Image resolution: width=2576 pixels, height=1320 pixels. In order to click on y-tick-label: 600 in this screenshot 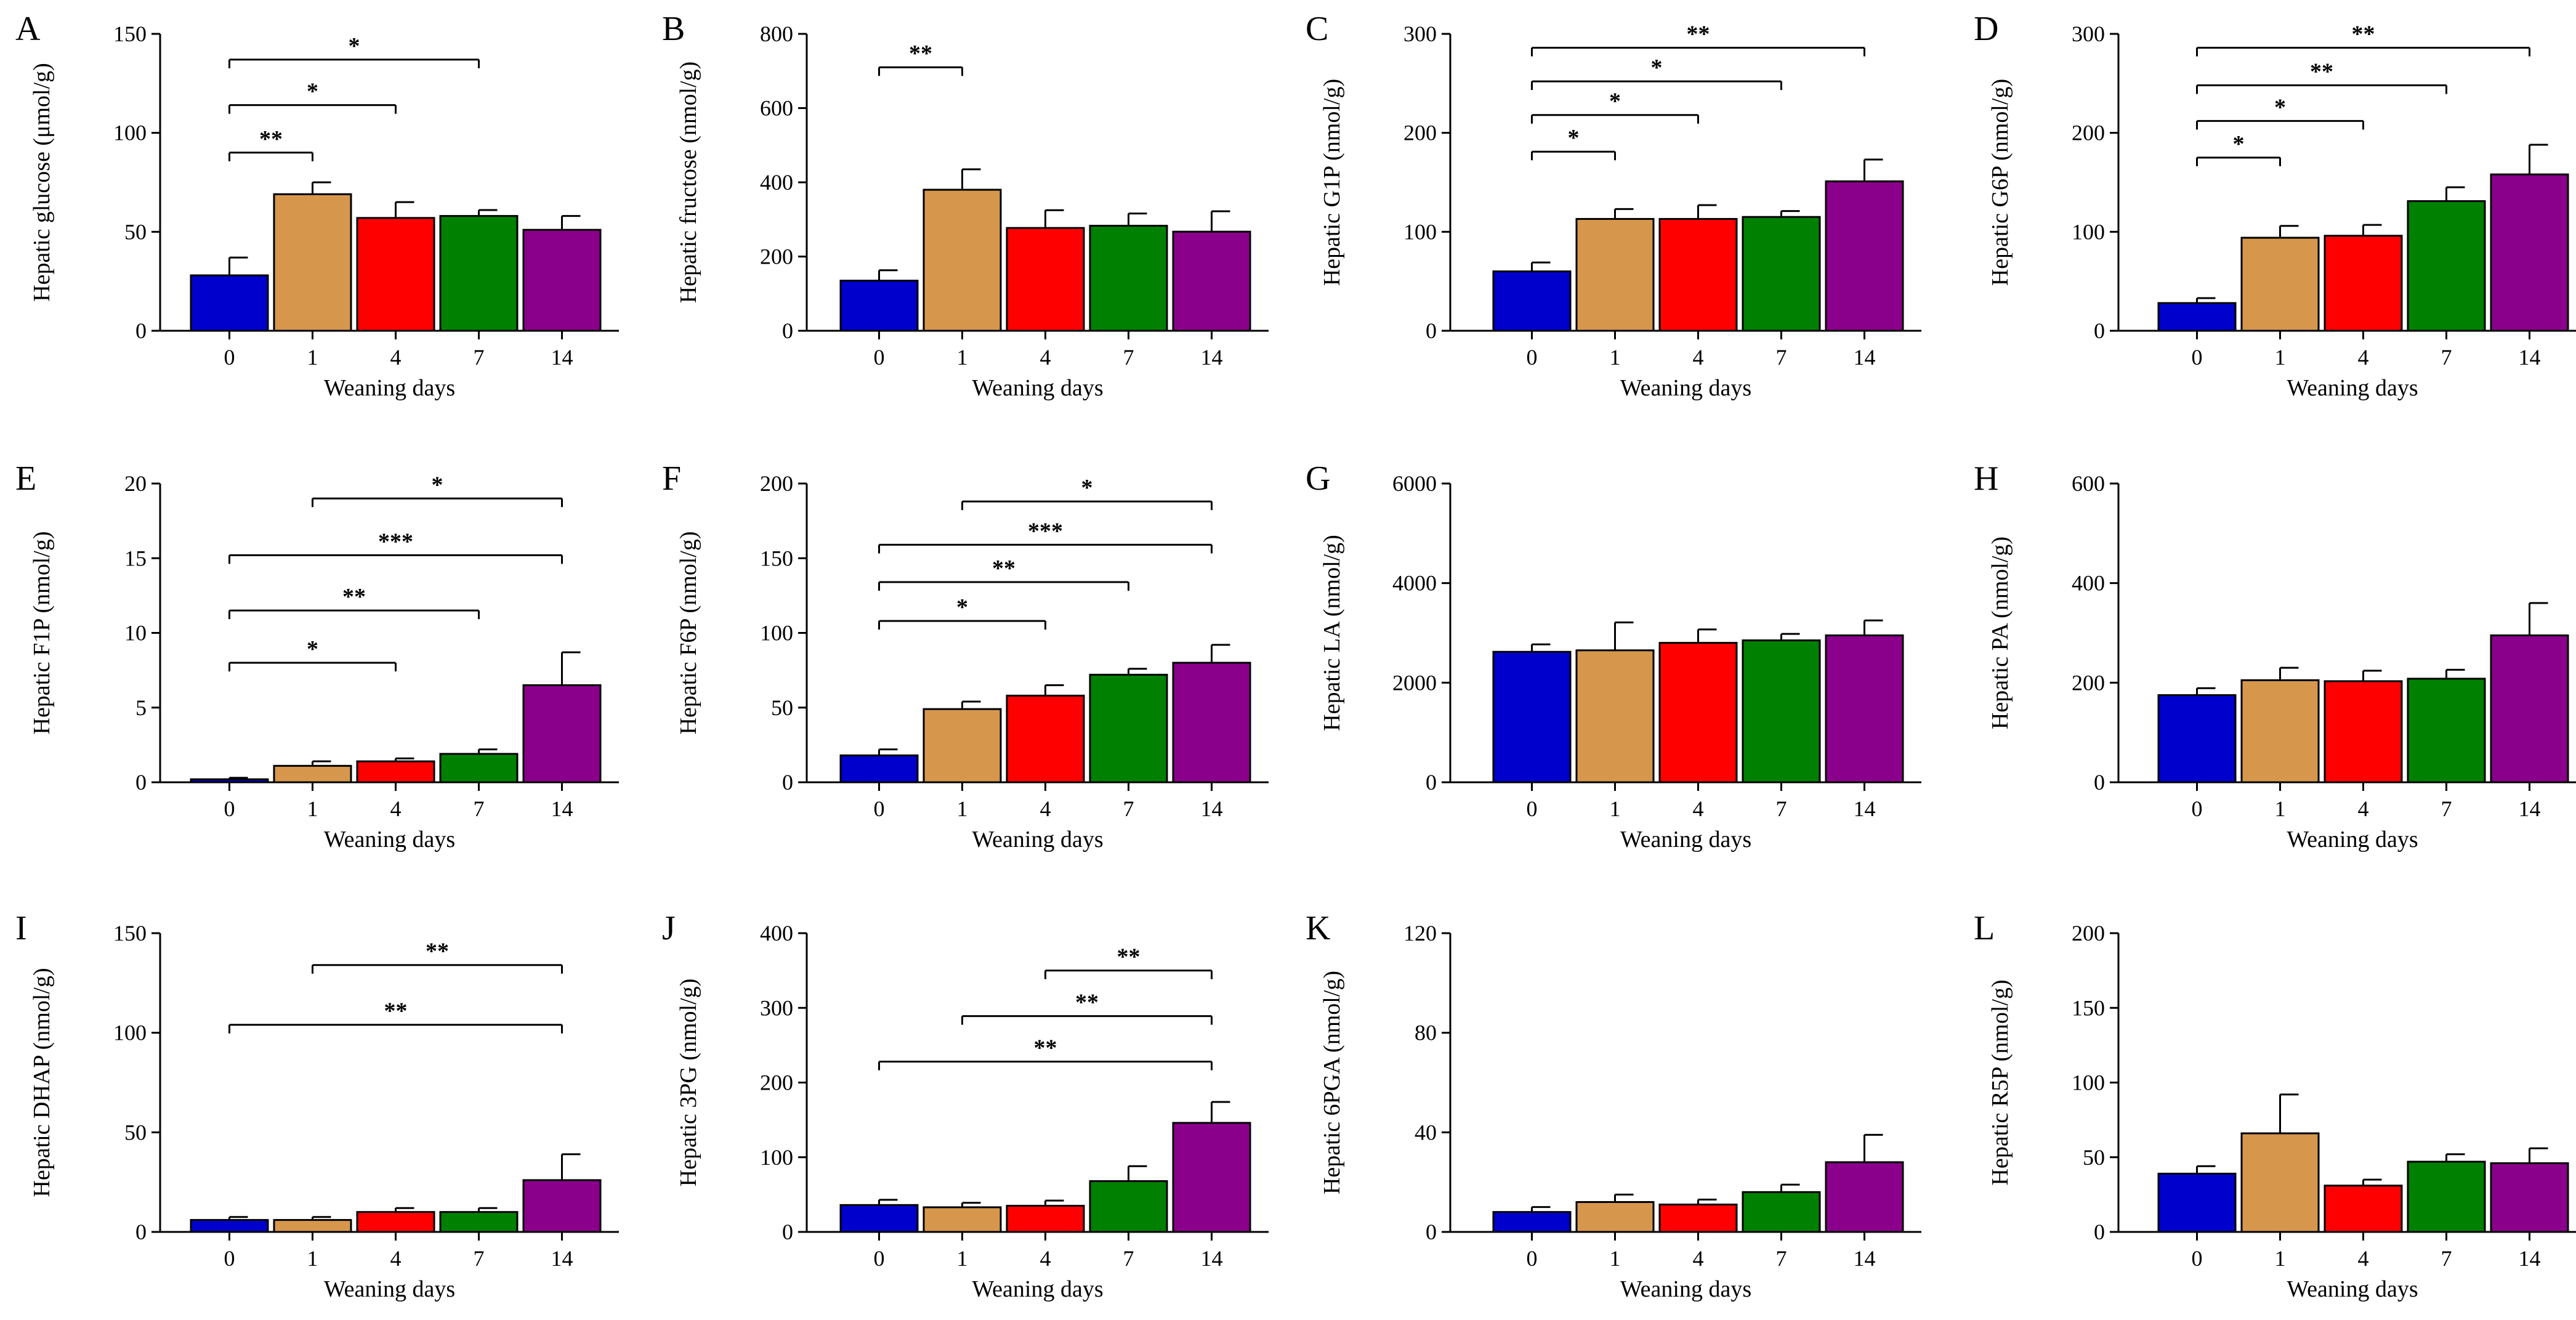, I will do `click(776, 108)`.